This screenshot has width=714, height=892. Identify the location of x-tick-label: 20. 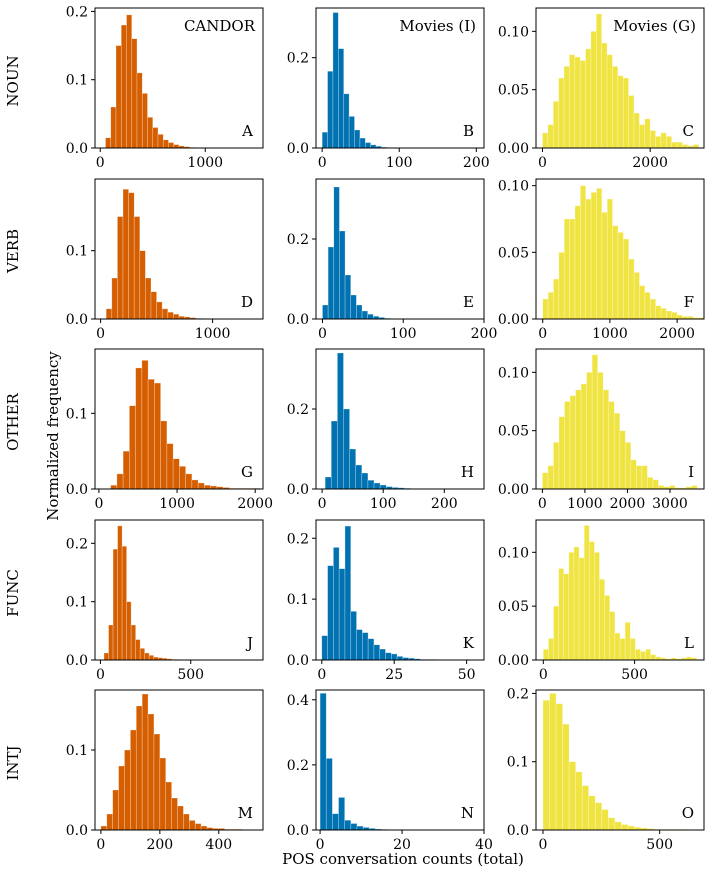
(402, 845).